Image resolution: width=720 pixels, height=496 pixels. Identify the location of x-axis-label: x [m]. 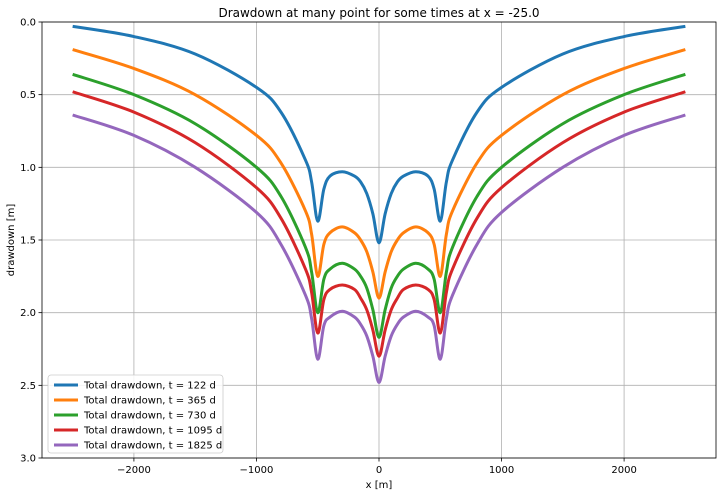
(379, 485).